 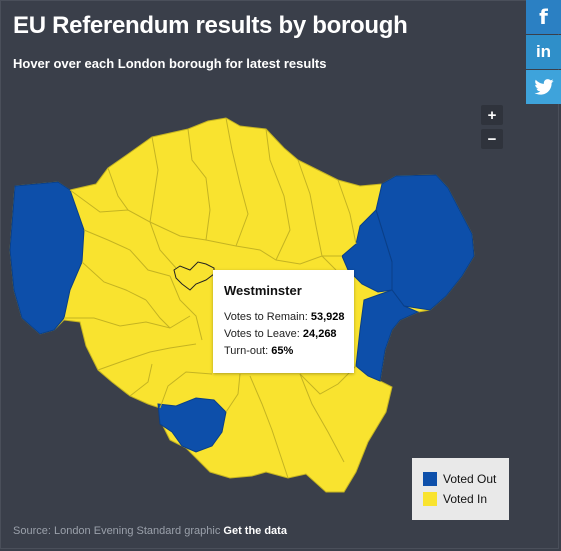 I want to click on legend-swatch-voted-out, so click(x=430, y=479).